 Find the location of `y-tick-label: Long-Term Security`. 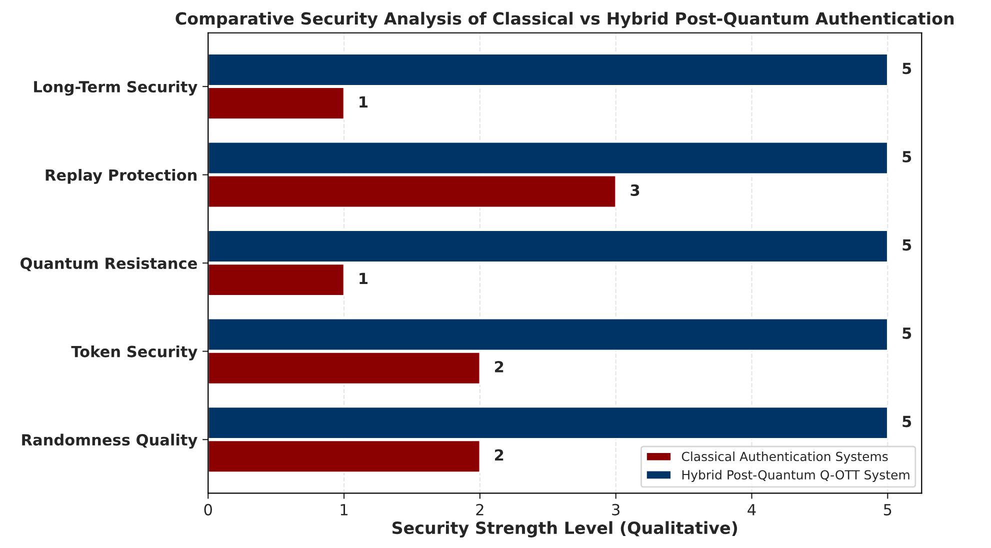

y-tick-label: Long-Term Security is located at coordinates (116, 88).